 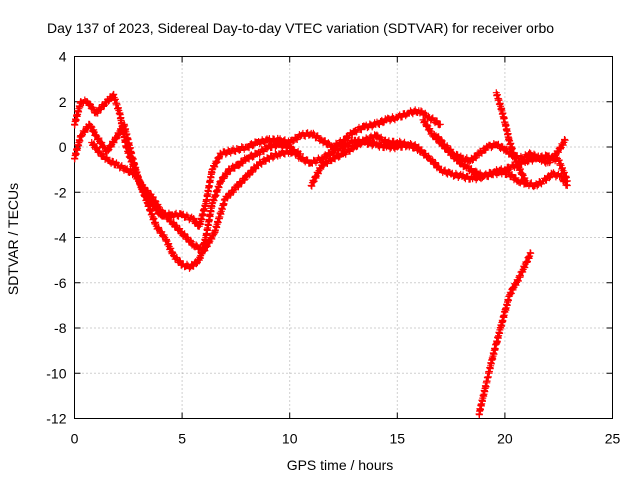 I want to click on y-tick-label: -4, so click(x=60, y=238).